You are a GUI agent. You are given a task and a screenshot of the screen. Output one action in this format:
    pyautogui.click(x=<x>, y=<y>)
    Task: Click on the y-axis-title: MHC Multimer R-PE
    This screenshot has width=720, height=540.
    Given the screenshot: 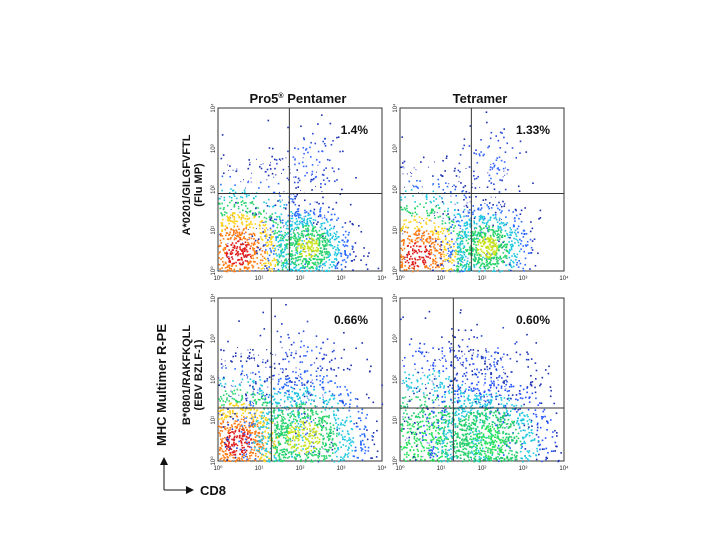 What is the action you would take?
    pyautogui.click(x=161, y=385)
    